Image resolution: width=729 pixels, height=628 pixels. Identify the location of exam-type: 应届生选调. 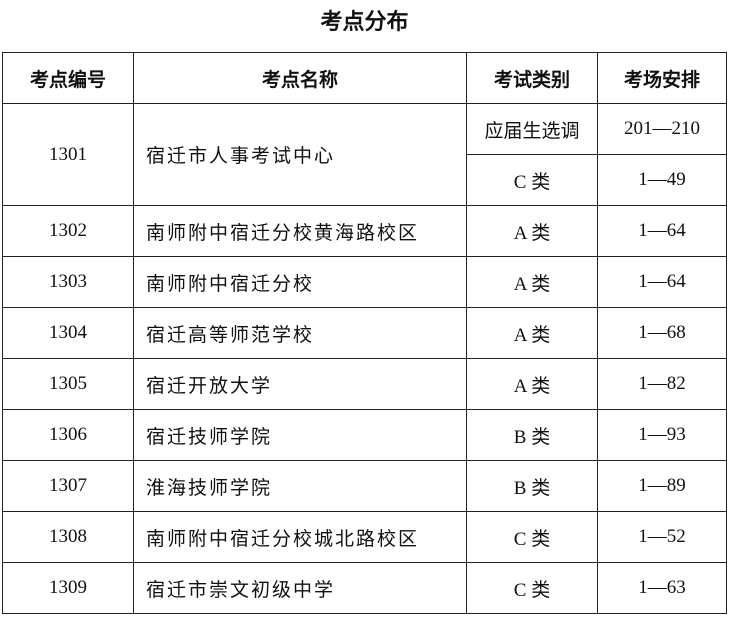
(532, 129).